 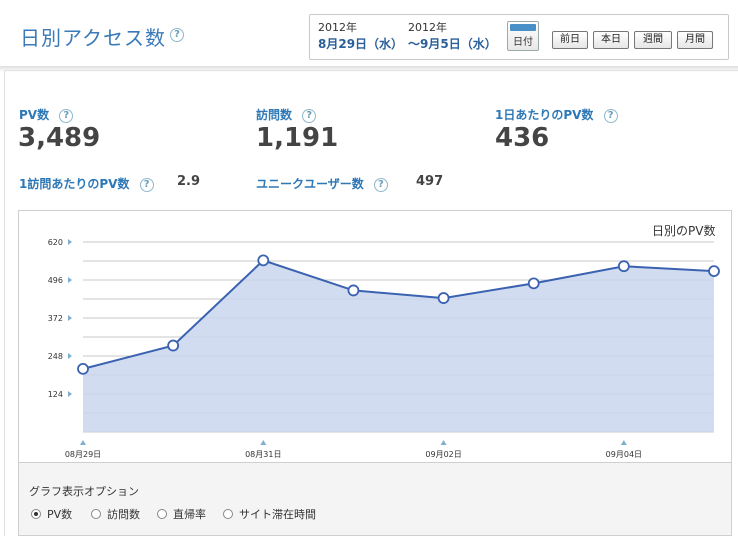 What do you see at coordinates (544, 115) in the screenshot?
I see `daily-pv-label-text: 1日あたりのPV数` at bounding box center [544, 115].